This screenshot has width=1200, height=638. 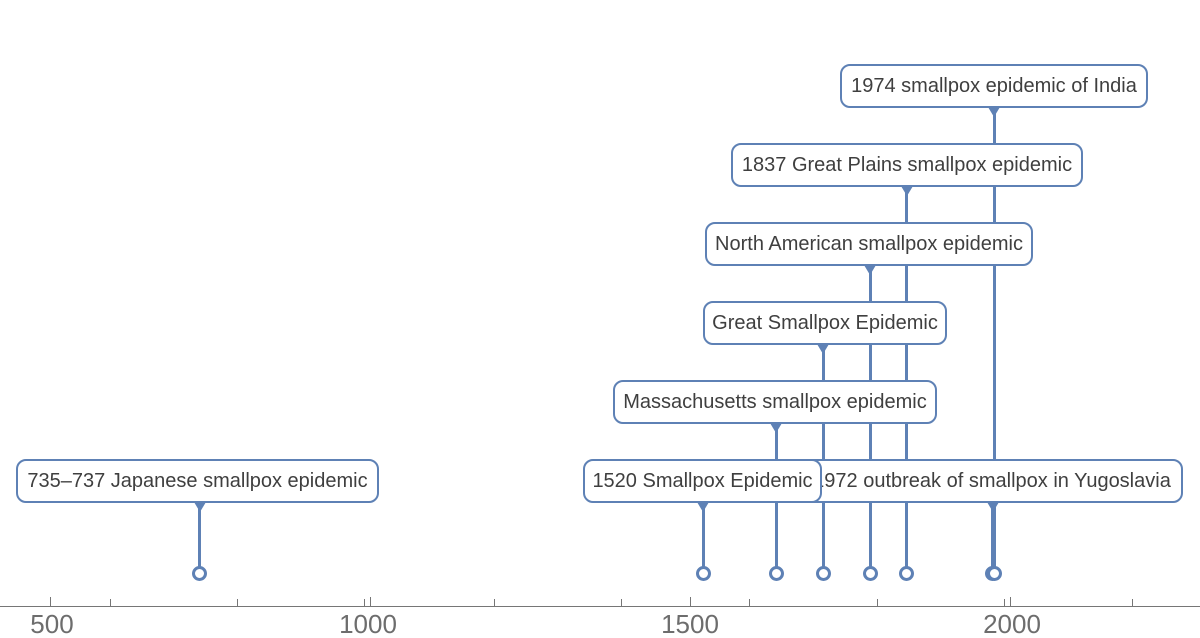 I want to click on event-label-massachusetts: Massachusetts smallpox epidemic, so click(x=775, y=401).